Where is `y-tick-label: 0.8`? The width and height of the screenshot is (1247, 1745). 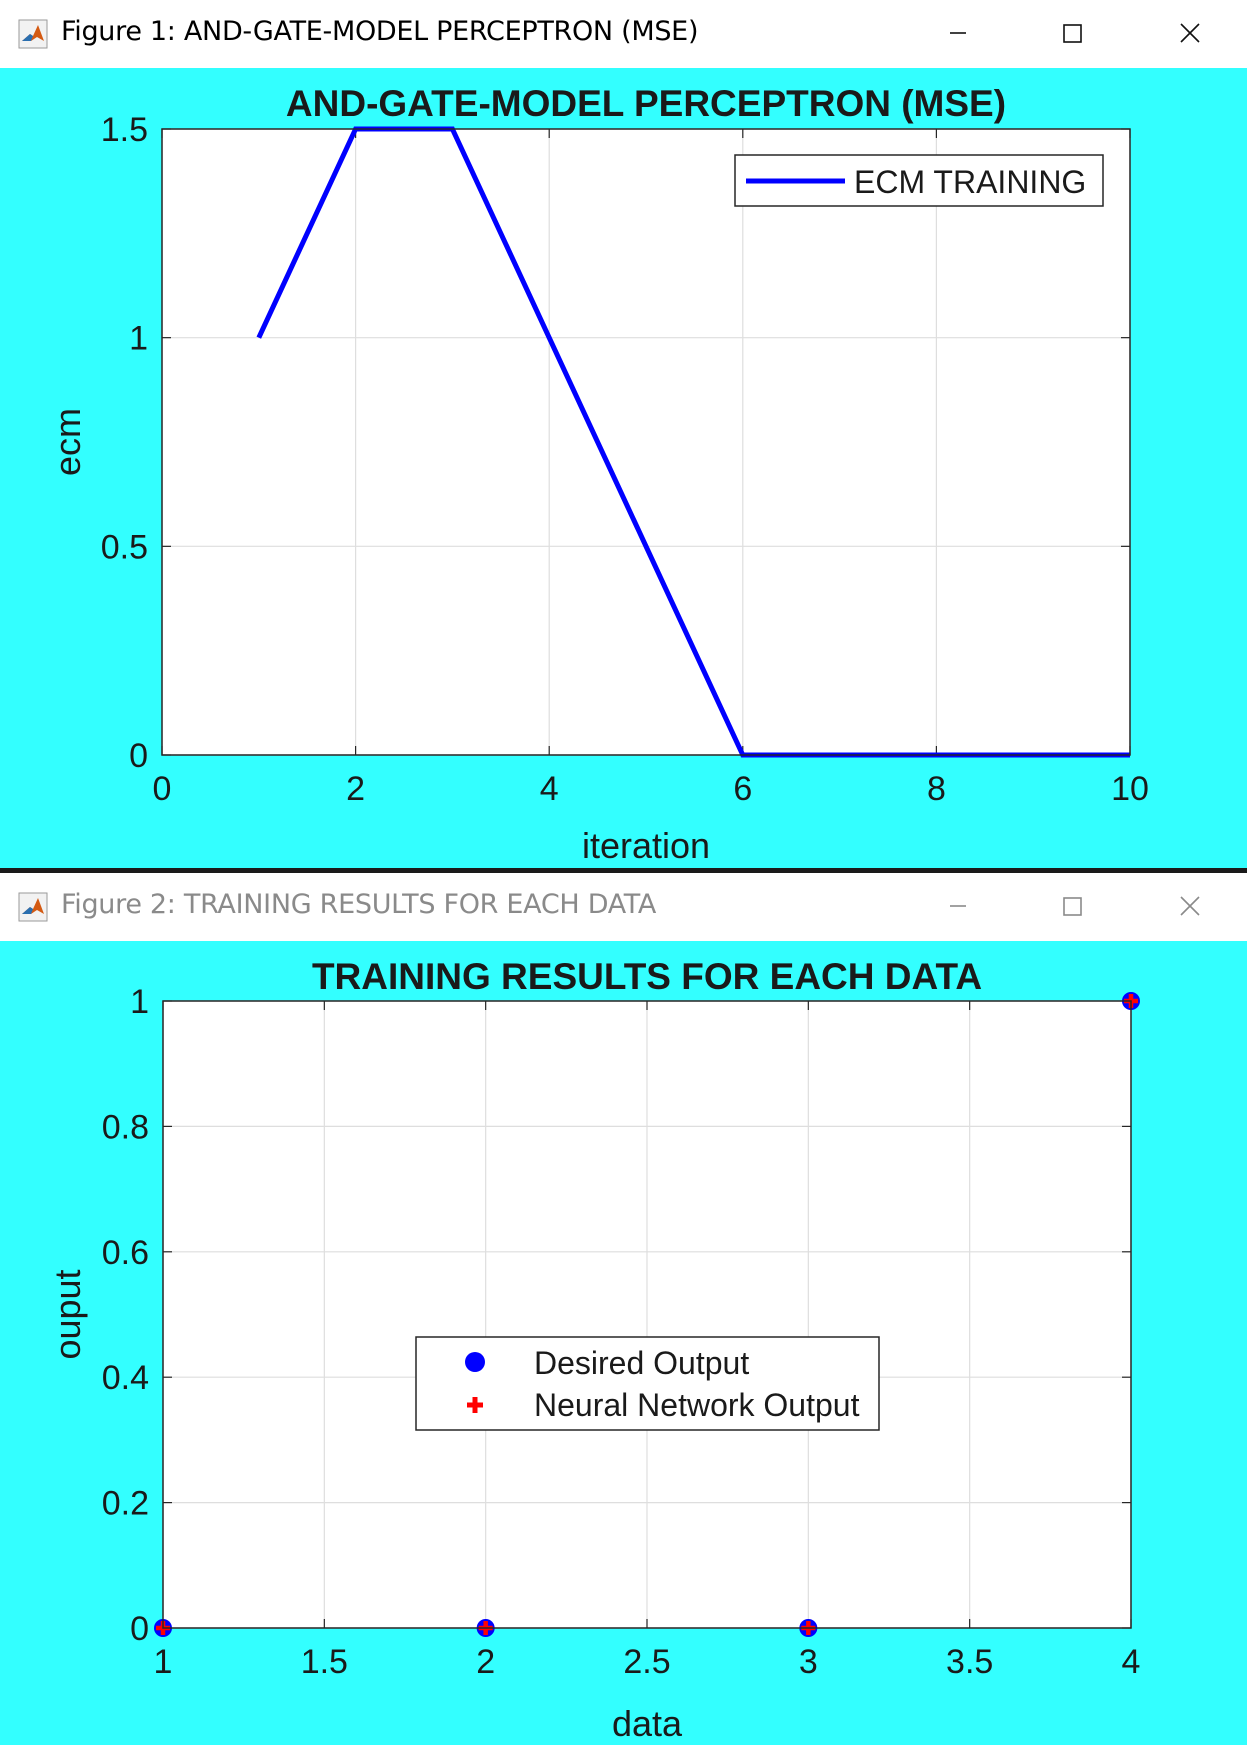
y-tick-label: 0.8 is located at coordinates (125, 1127).